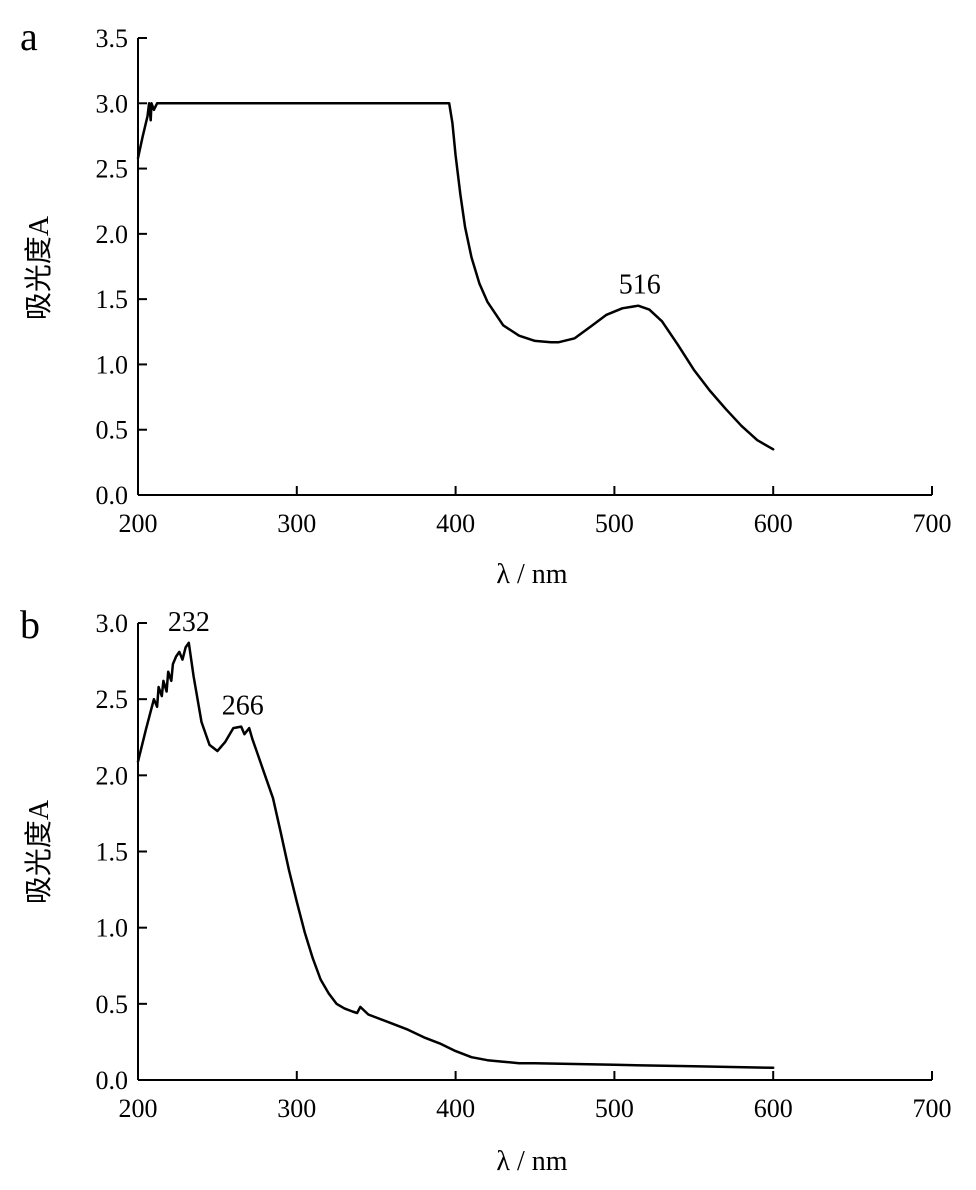 The height and width of the screenshot is (1190, 976). What do you see at coordinates (640, 285) in the screenshot?
I see `peak-label: 516` at bounding box center [640, 285].